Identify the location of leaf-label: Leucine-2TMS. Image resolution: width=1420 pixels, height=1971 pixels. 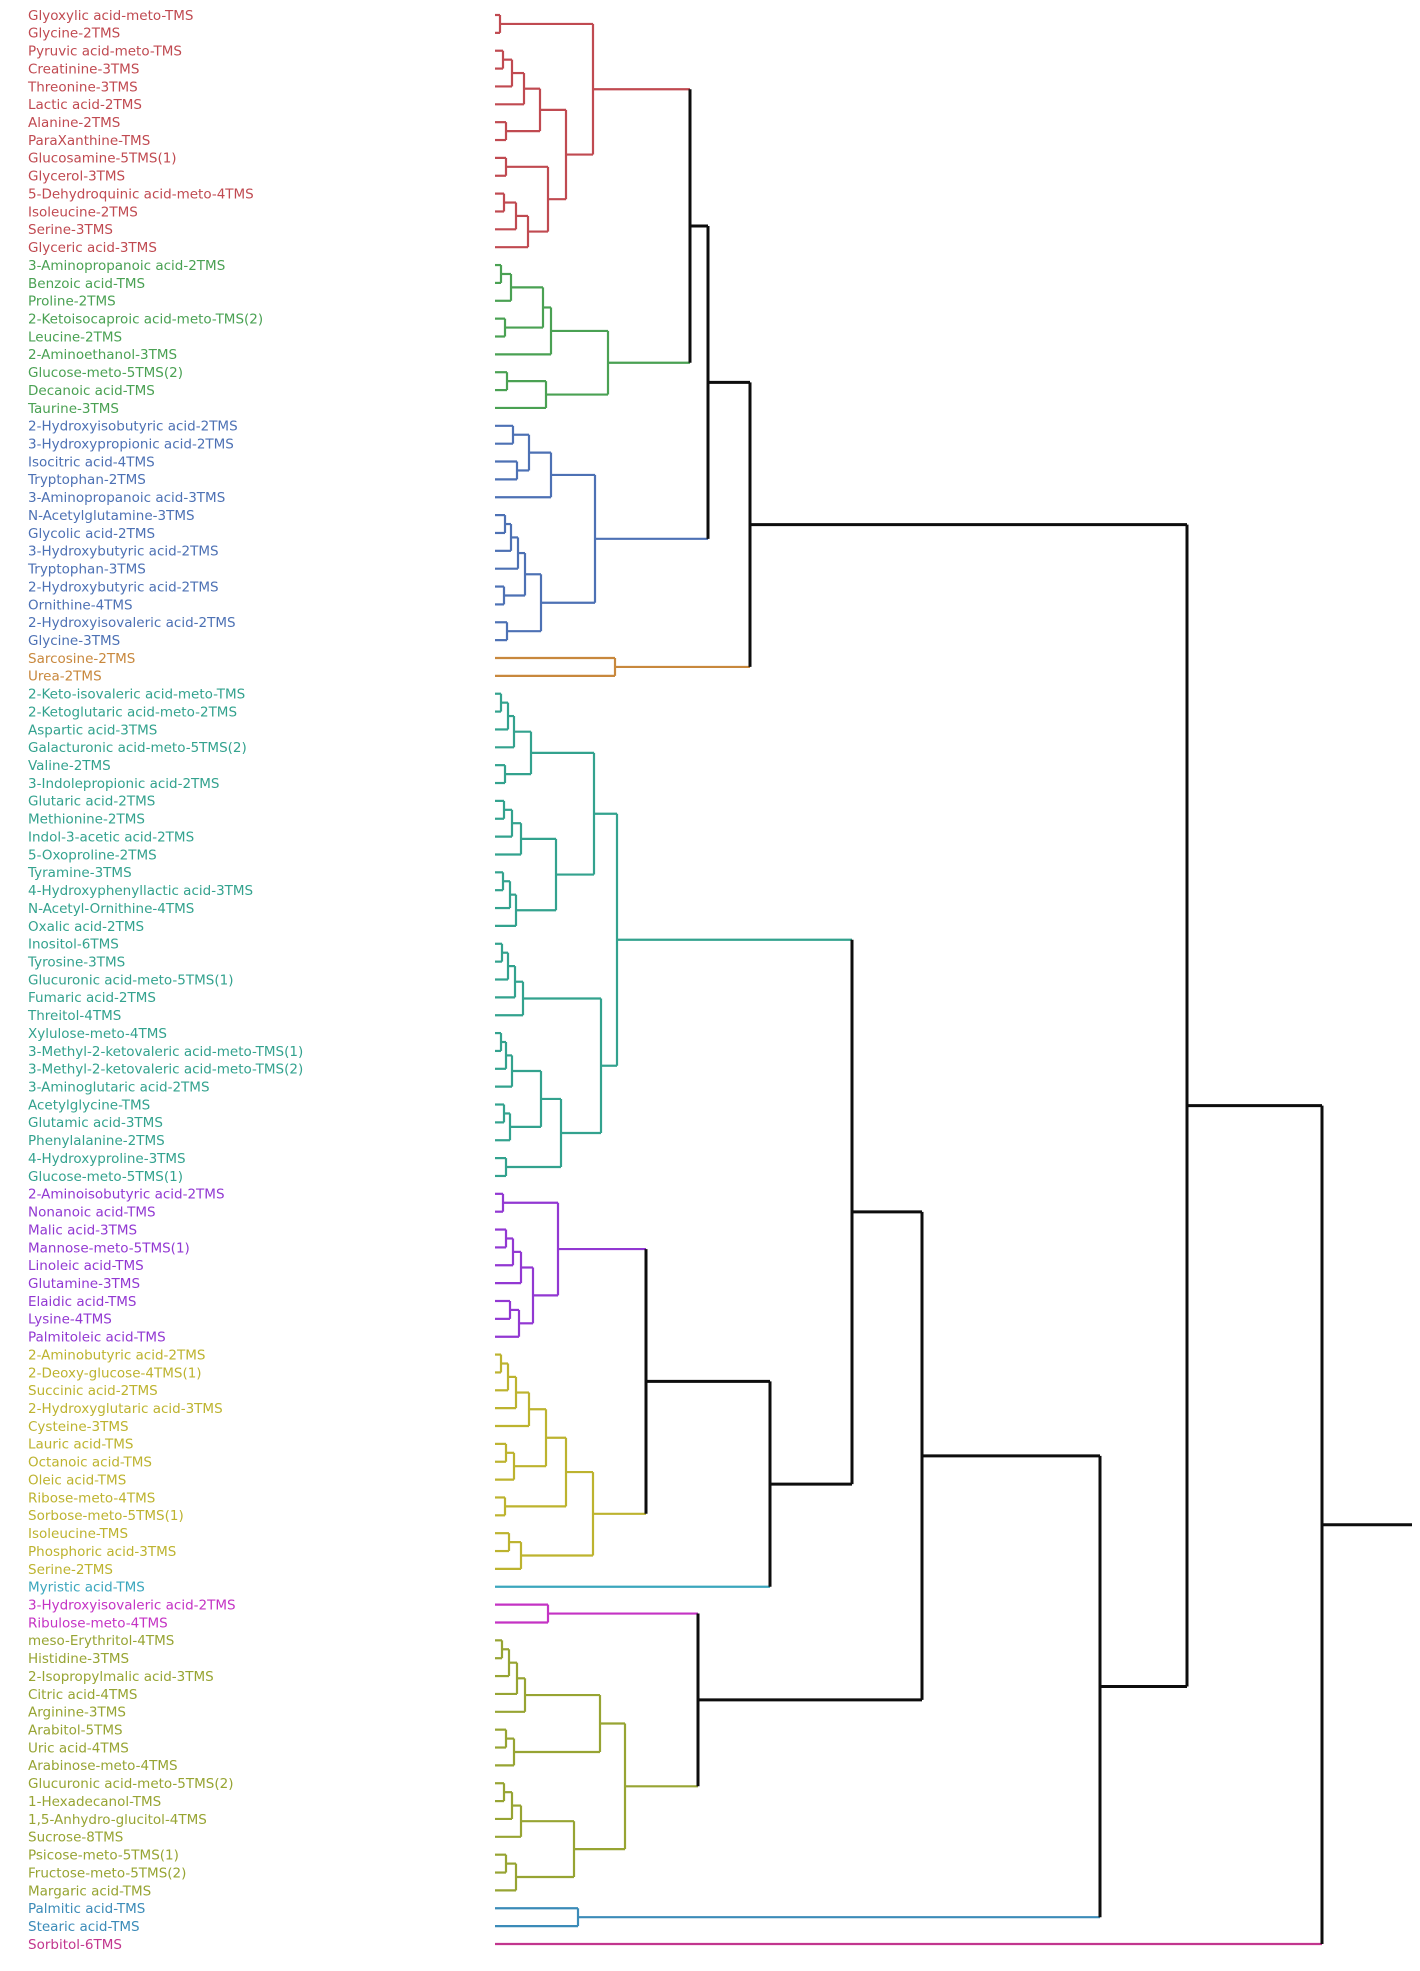
(75, 337).